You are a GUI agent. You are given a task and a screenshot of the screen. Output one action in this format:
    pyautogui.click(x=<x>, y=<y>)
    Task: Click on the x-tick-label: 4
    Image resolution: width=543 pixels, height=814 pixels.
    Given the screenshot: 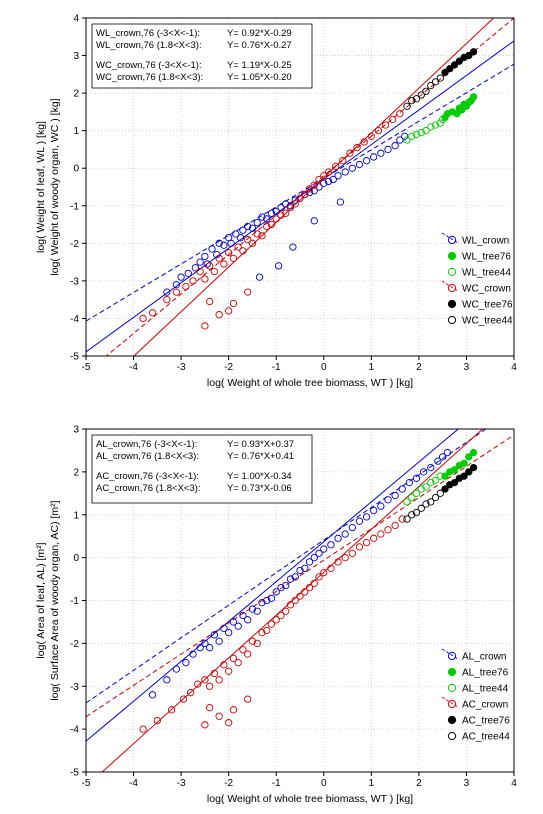 What is the action you would take?
    pyautogui.click(x=514, y=367)
    